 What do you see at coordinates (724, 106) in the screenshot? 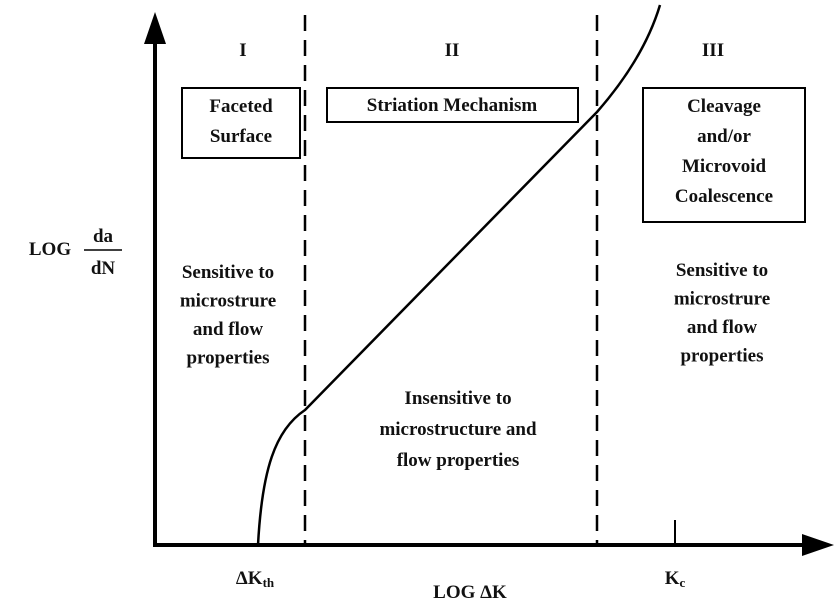
I see `box-text: Cleavage` at bounding box center [724, 106].